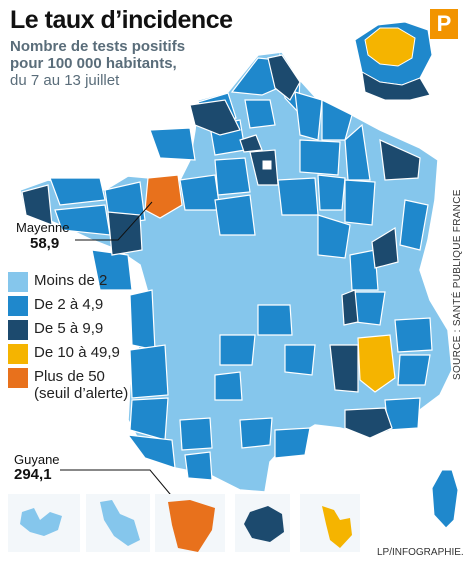  Describe the element at coordinates (364, 270) in the screenshot. I see `dept-jura` at that location.